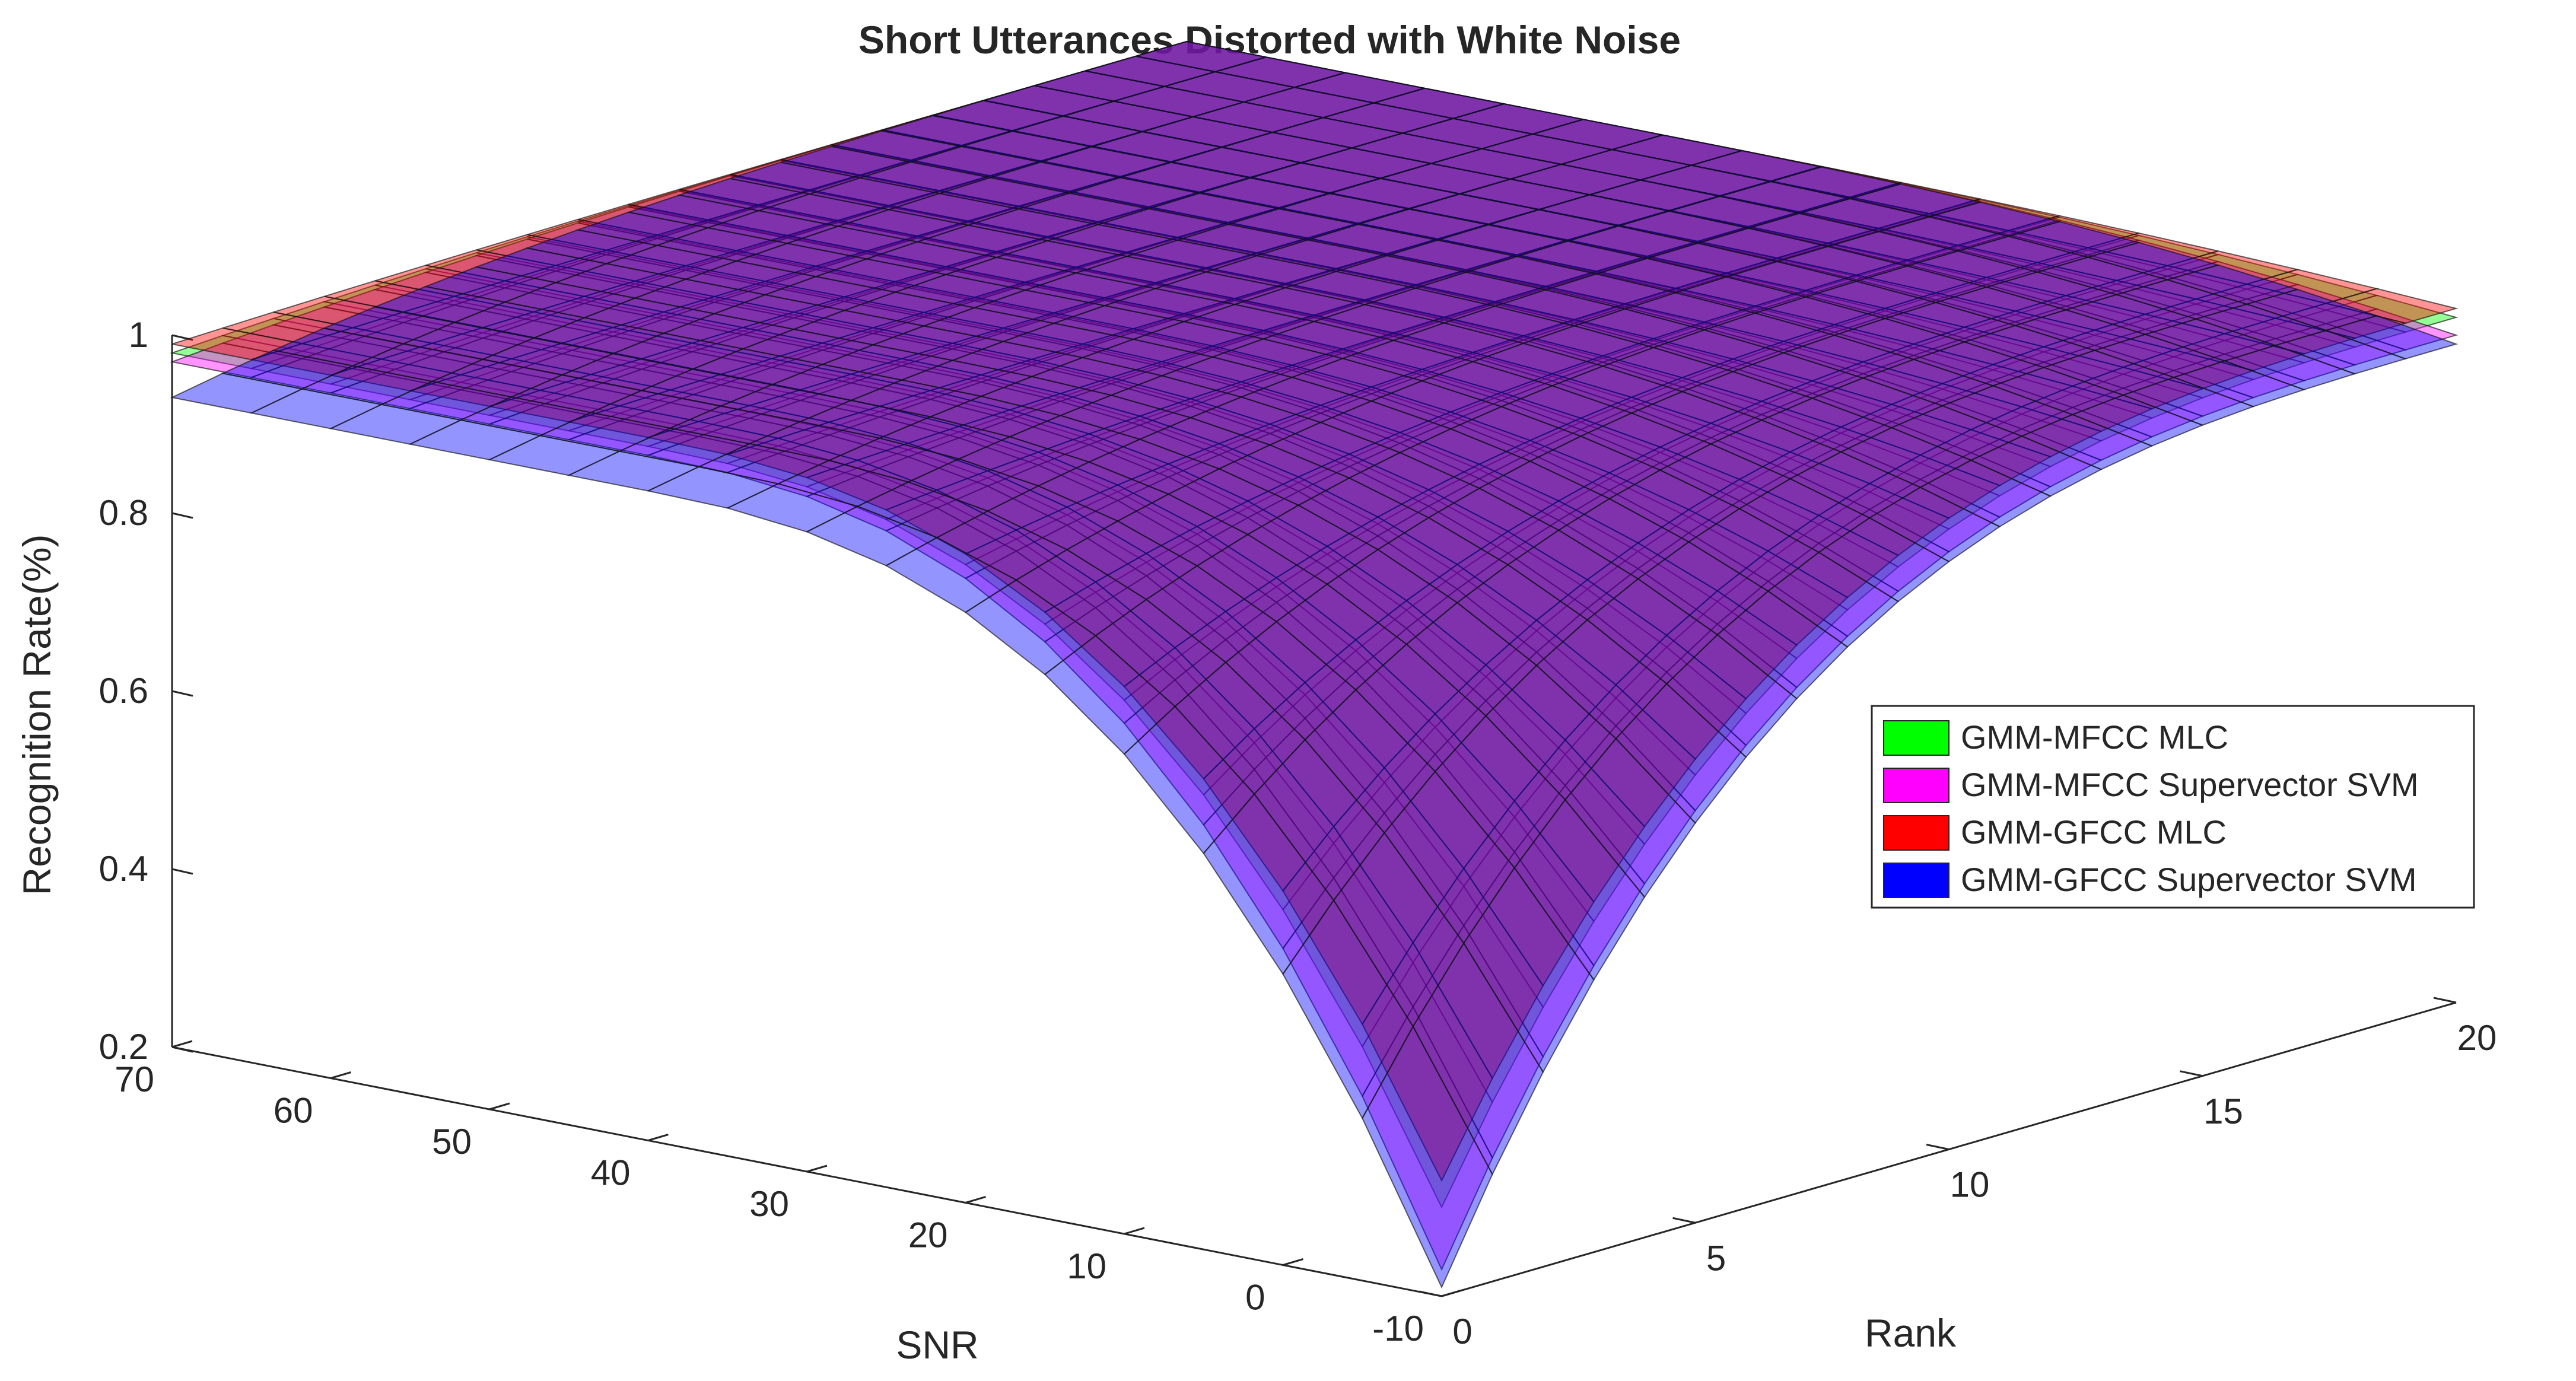 Image resolution: width=2576 pixels, height=1381 pixels. Describe the element at coordinates (2189, 879) in the screenshot. I see `legend-label: GMM-GFCC Supervector SVM` at that location.